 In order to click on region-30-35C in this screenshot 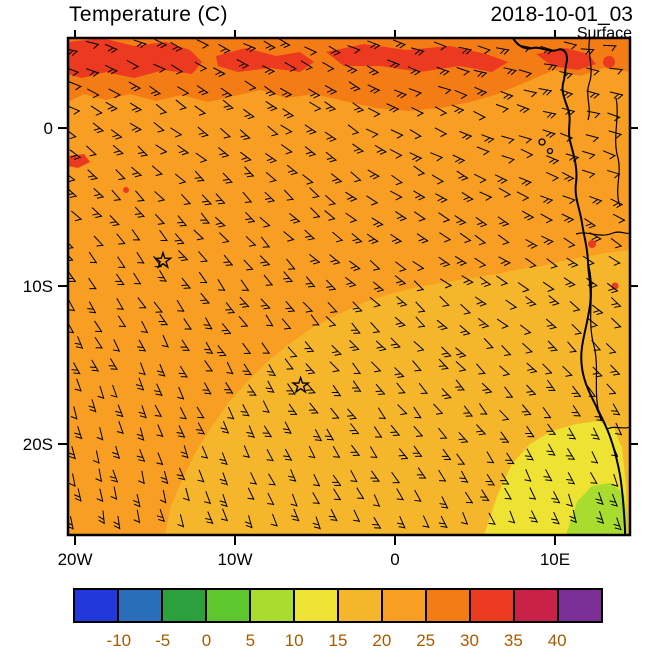, I will do `click(609, 62)`.